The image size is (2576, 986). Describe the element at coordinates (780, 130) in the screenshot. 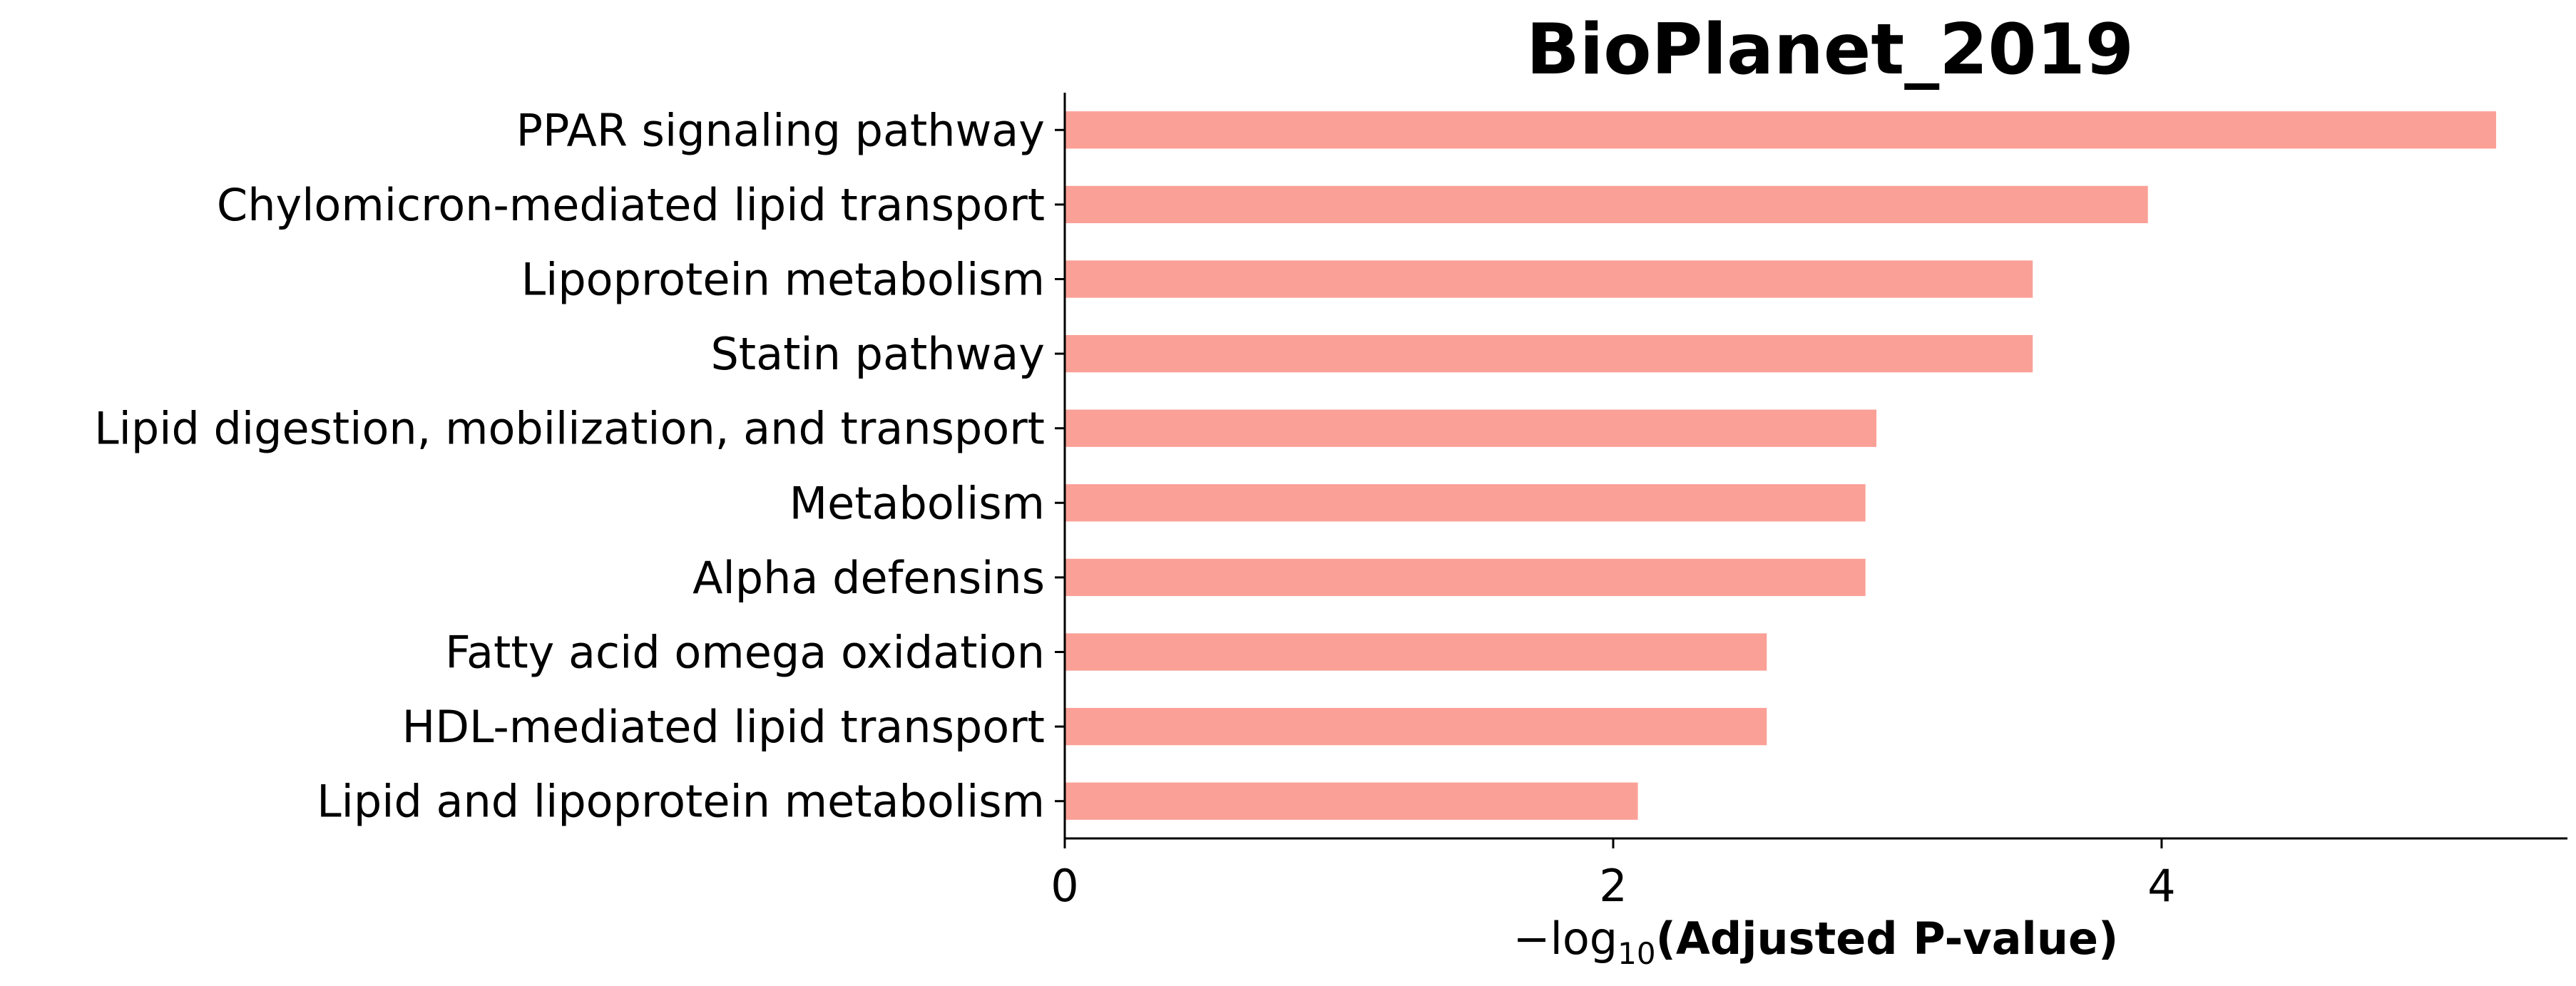

I see `y-tick-label: PPAR signaling pathway` at that location.